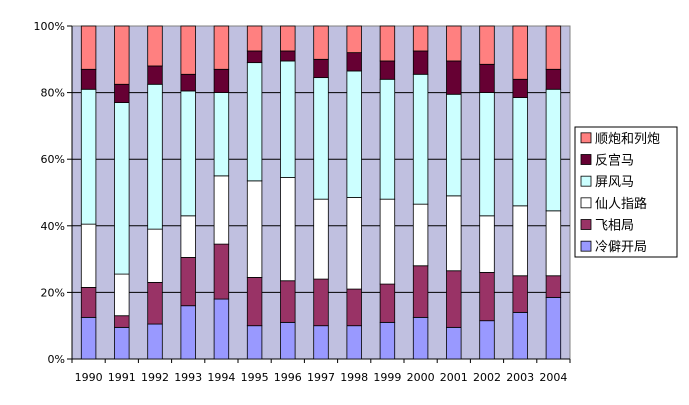 Image resolution: width=689 pixels, height=405 pixels. Describe the element at coordinates (53, 159) in the screenshot. I see `y-tick-label: 60%` at that location.